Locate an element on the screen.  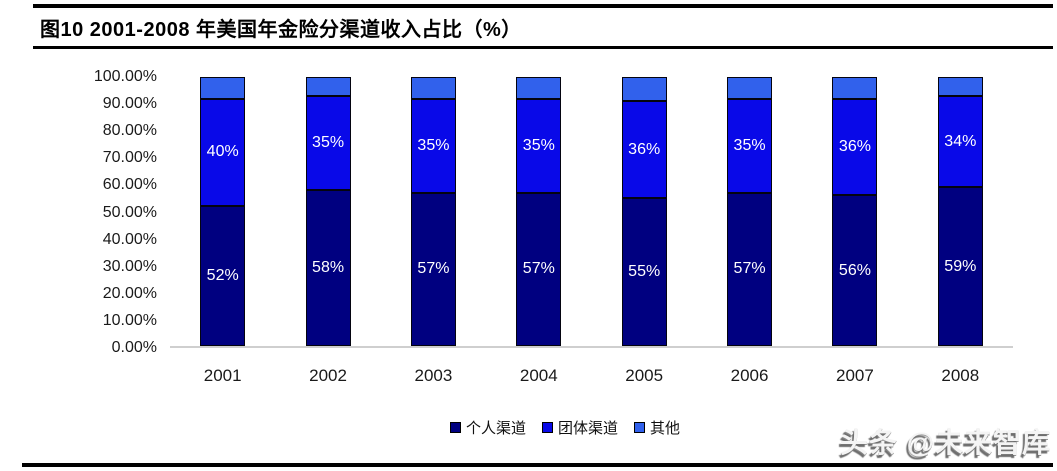
x-tick-label: 2005 is located at coordinates (644, 375).